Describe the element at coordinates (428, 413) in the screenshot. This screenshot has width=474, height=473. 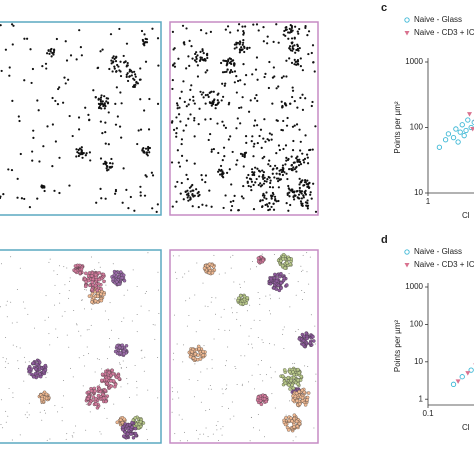
I see `x-tick-label: 0.1` at that location.